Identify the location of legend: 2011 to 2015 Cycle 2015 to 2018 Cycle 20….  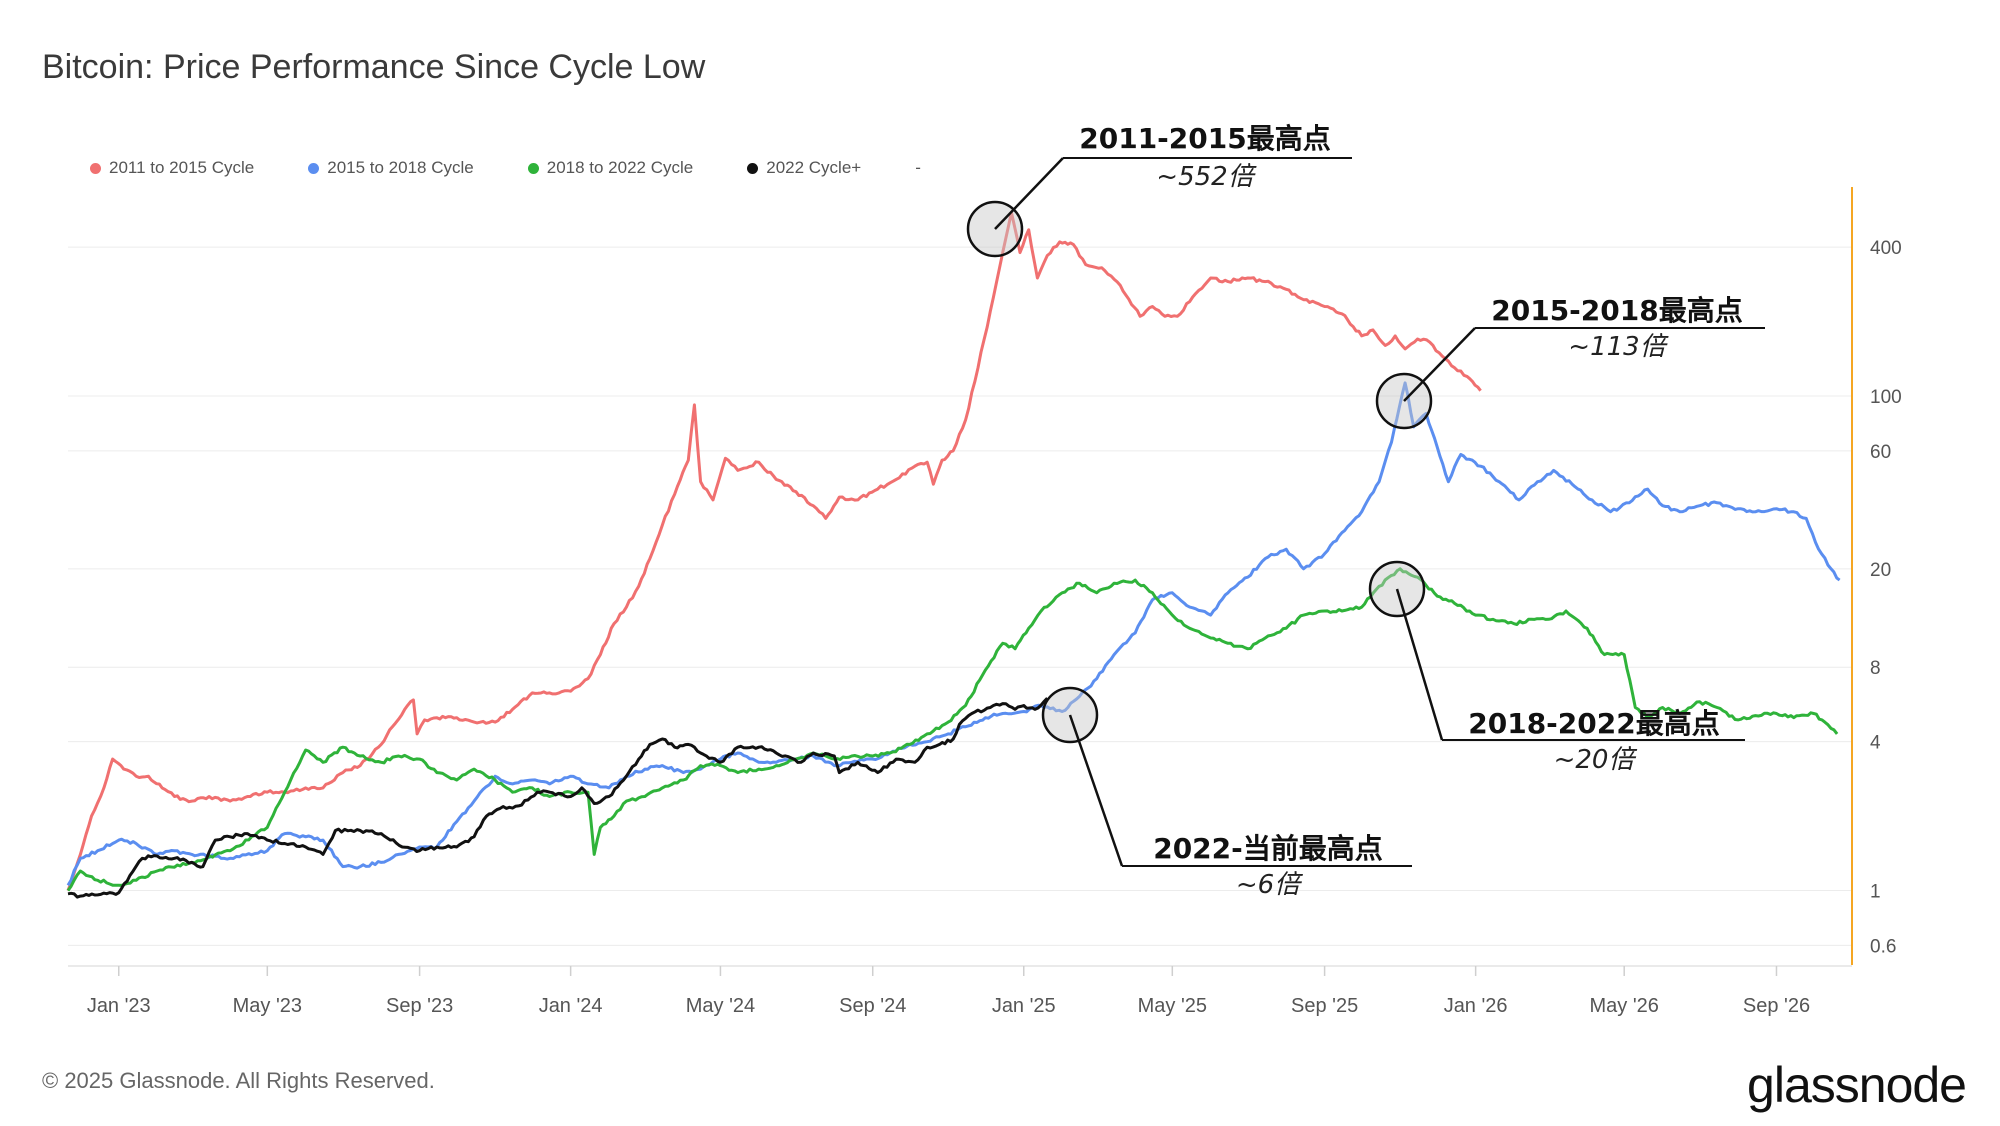
(532, 168).